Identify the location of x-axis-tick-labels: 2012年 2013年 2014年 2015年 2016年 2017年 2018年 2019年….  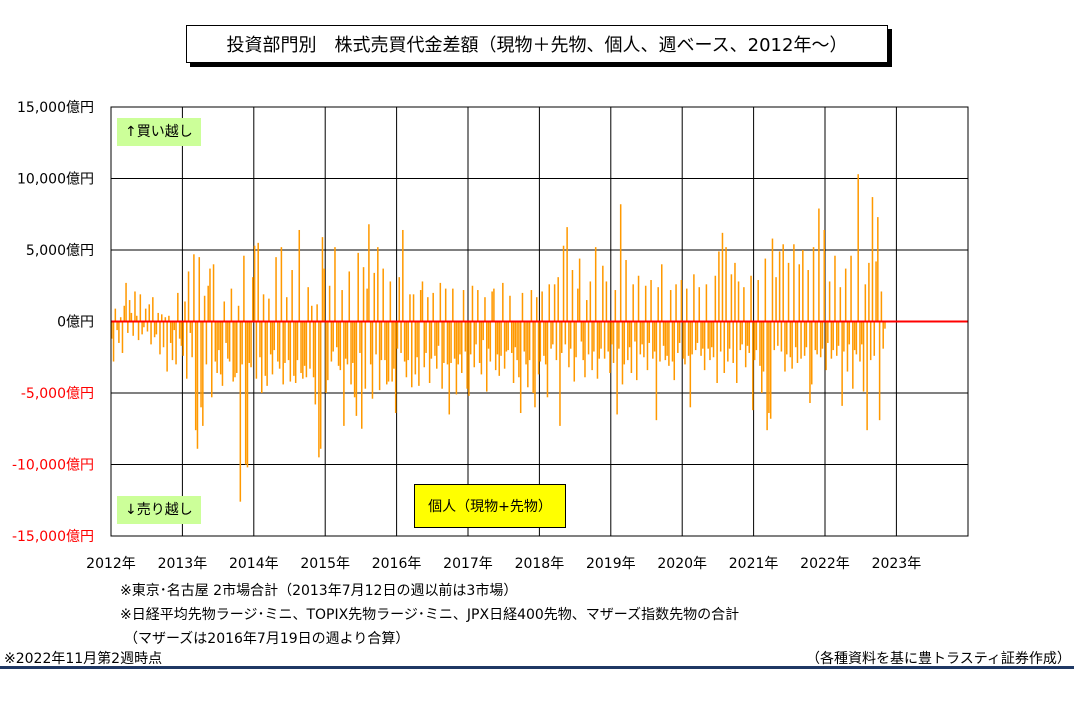
(503, 564).